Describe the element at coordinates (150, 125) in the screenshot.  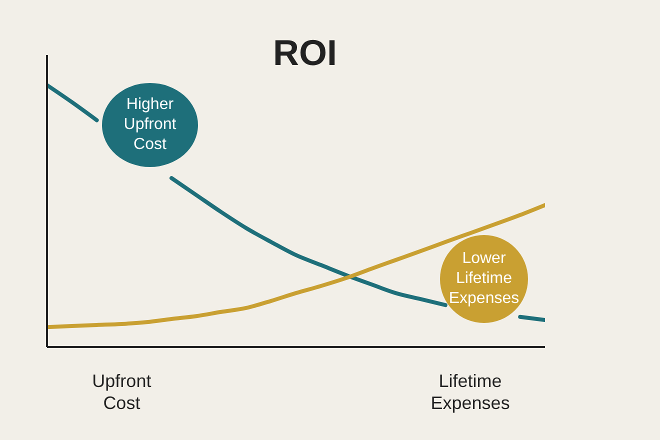
I see `callout-circle: Higher Upfront Cost` at that location.